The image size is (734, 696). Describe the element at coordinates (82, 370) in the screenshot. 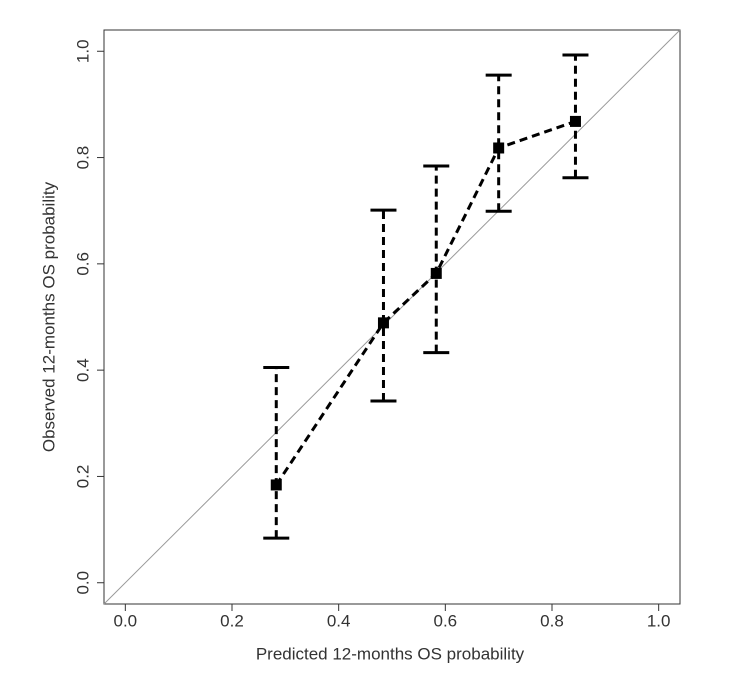

I see `y-tick-label: 0.4` at that location.